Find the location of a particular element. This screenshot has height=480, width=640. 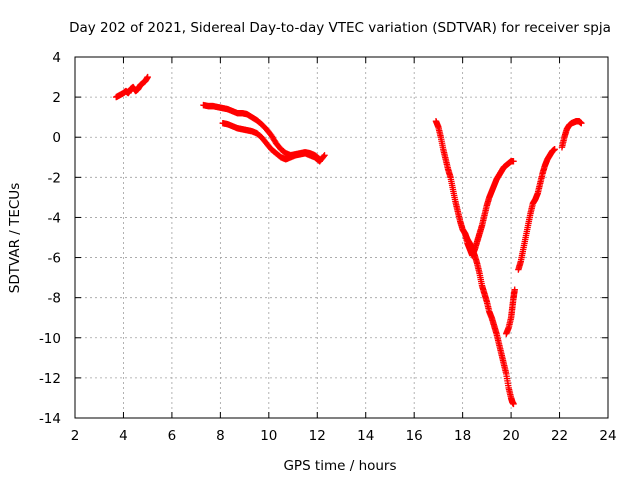

x-tick-label: 12 is located at coordinates (317, 436).